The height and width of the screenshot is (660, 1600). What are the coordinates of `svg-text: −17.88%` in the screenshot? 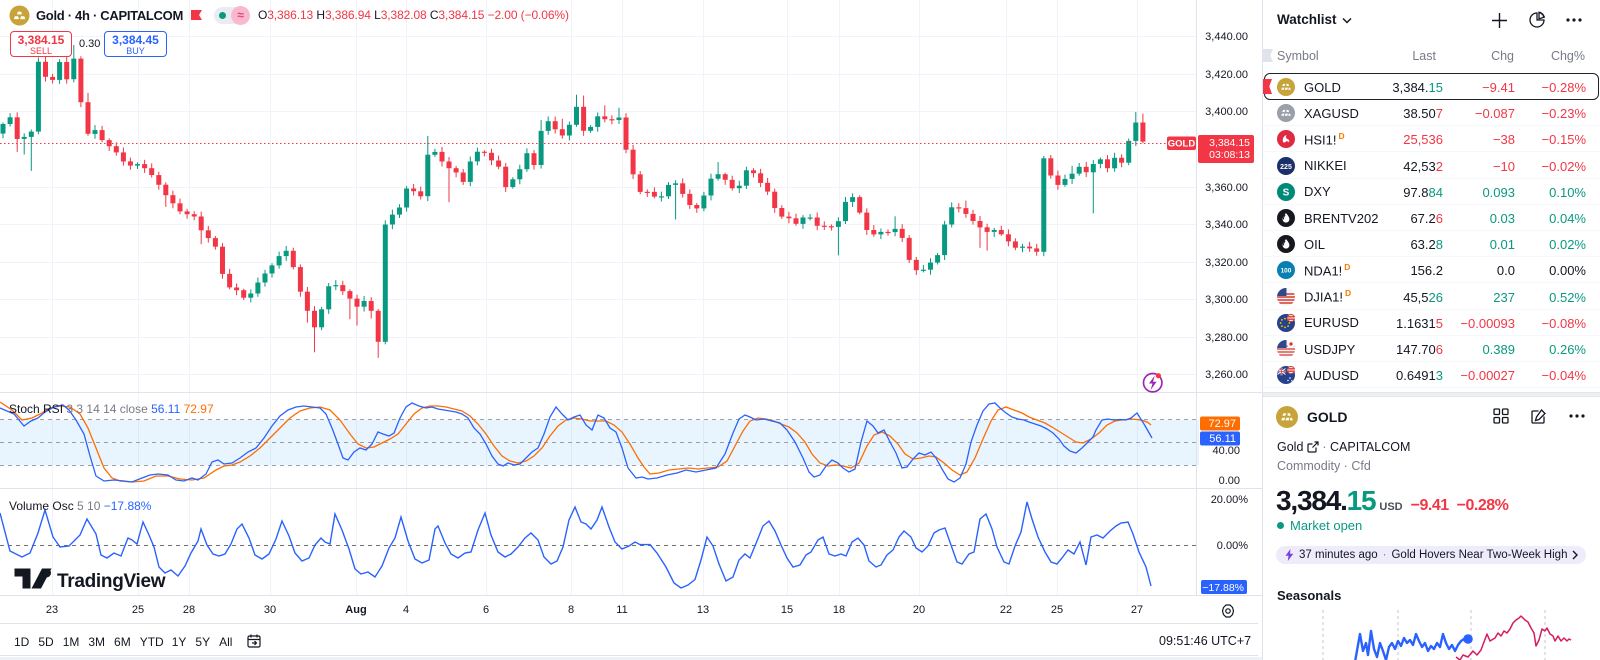 It's located at (1223, 588).